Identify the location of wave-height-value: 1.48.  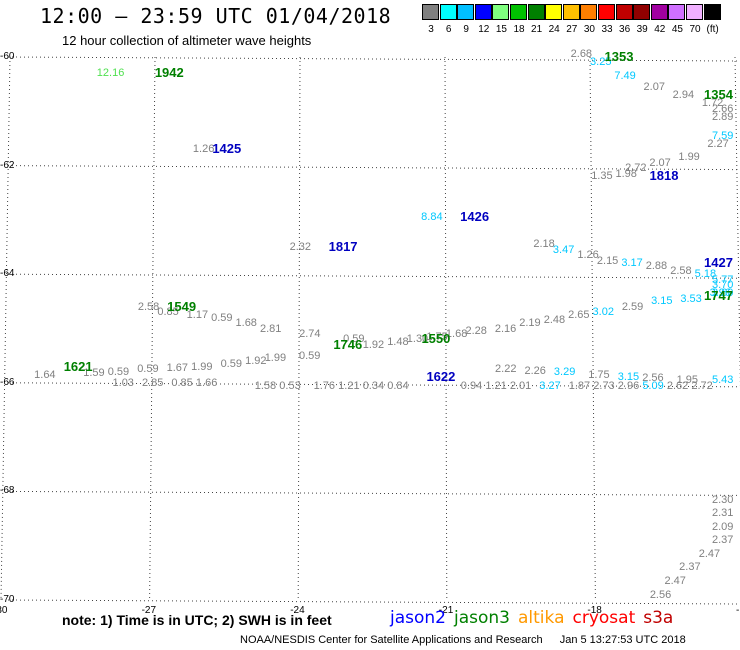
(398, 342).